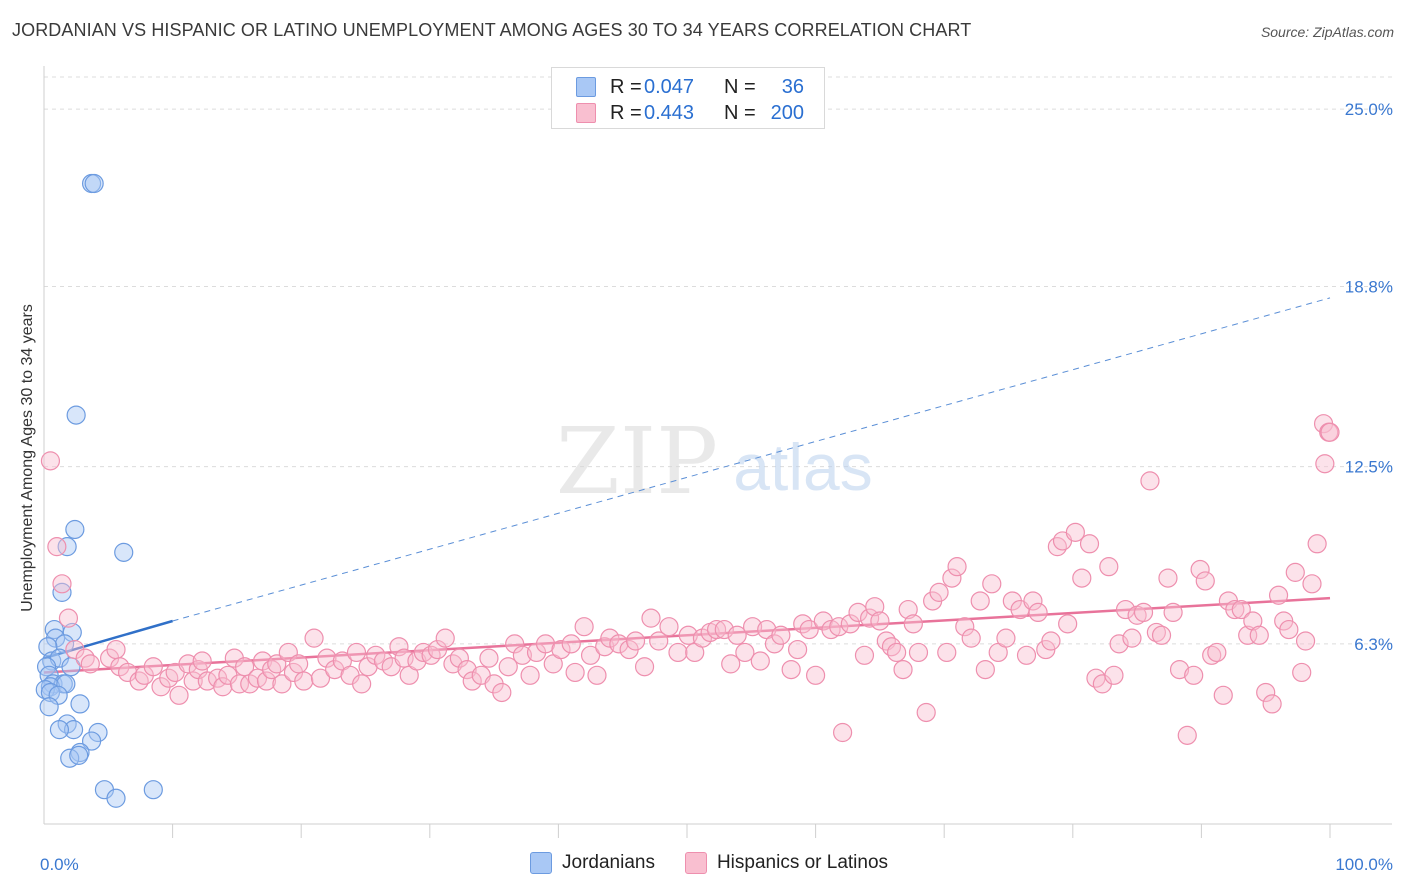  What do you see at coordinates (1327, 32) in the screenshot?
I see `source-label: Source: ZipAtlas.com` at bounding box center [1327, 32].